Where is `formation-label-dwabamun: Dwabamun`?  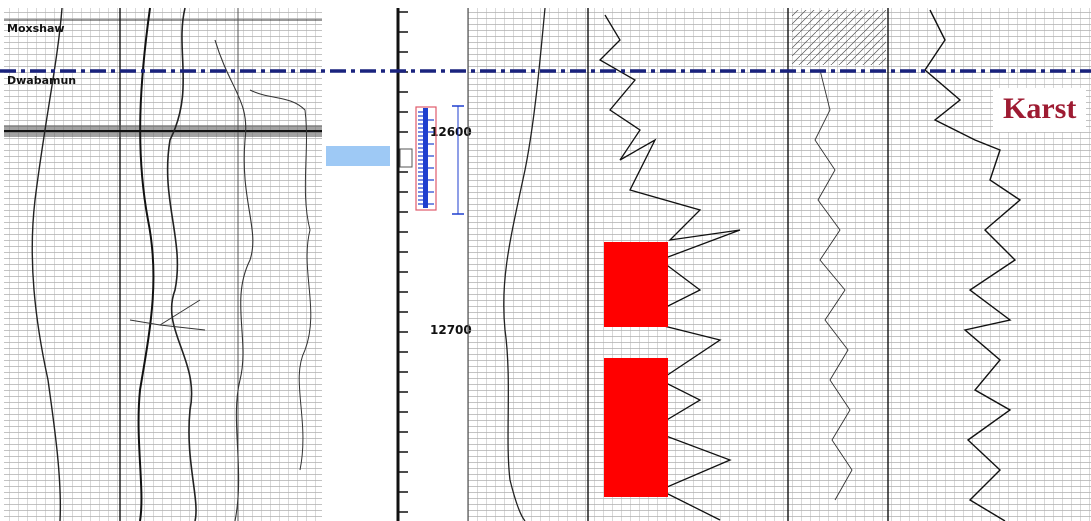
formation-label-dwabamun: Dwabamun is located at coordinates (41, 80).